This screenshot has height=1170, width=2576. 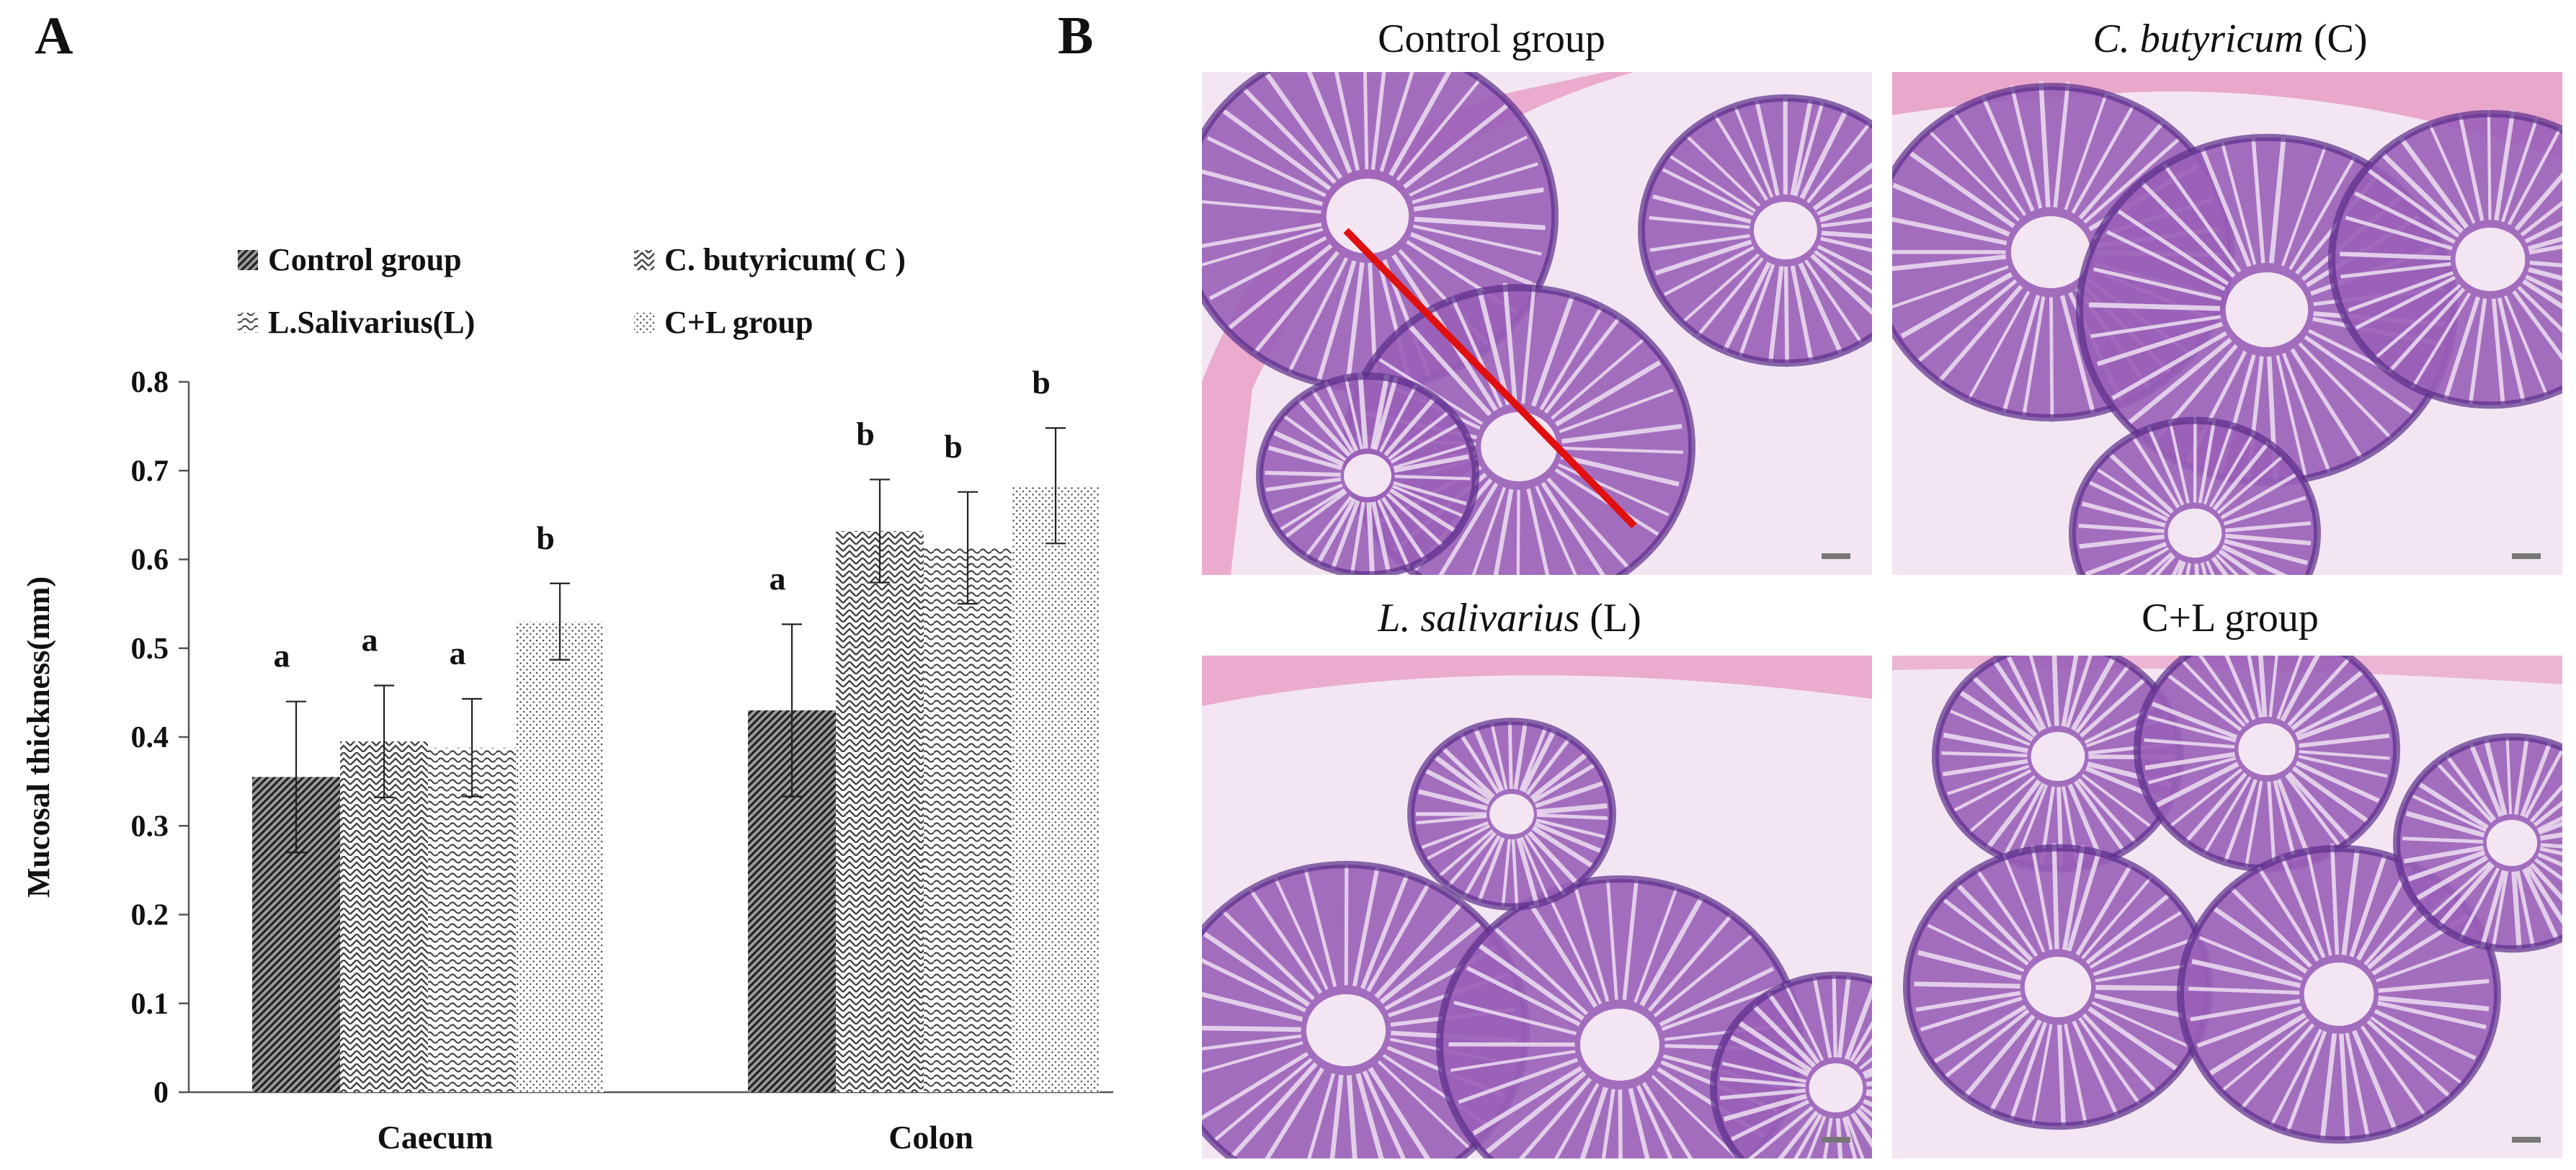 What do you see at coordinates (2227, 323) in the screenshot?
I see `micrograph-c-butyricum` at bounding box center [2227, 323].